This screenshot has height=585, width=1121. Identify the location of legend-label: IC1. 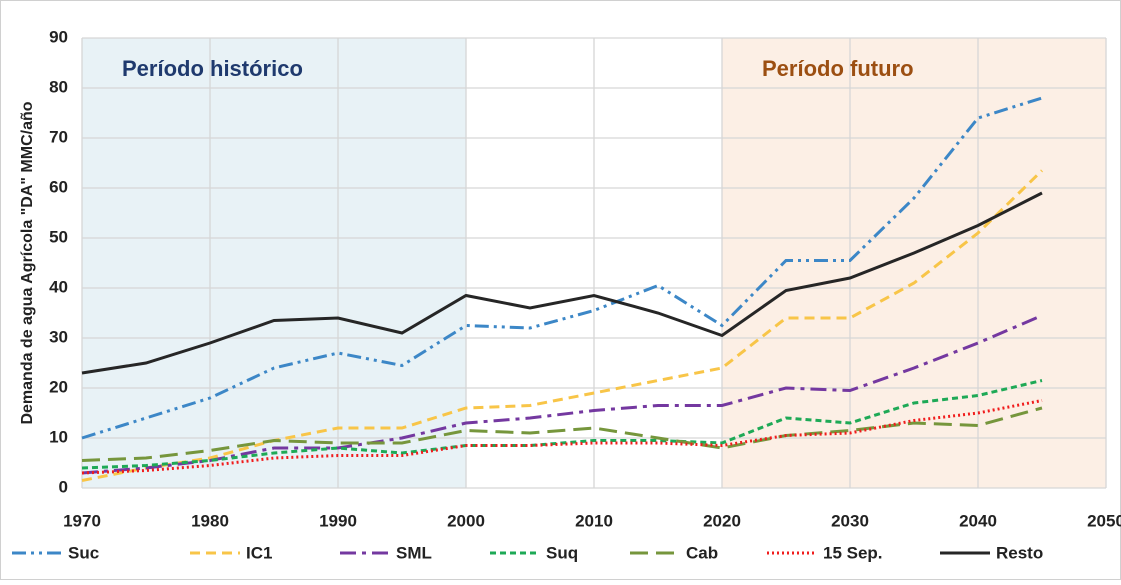
(259, 552).